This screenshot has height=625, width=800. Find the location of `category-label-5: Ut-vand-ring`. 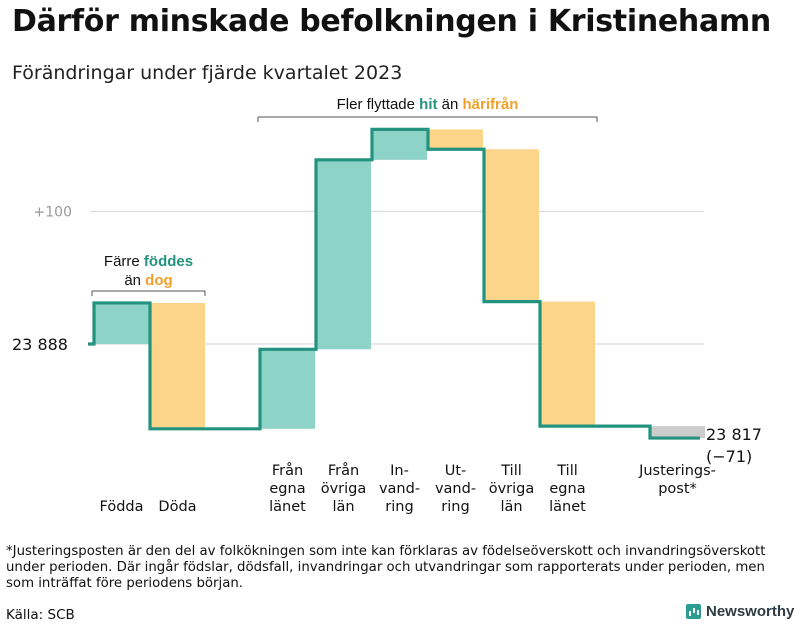

category-label-5: Ut-vand-ring is located at coordinates (455, 489).